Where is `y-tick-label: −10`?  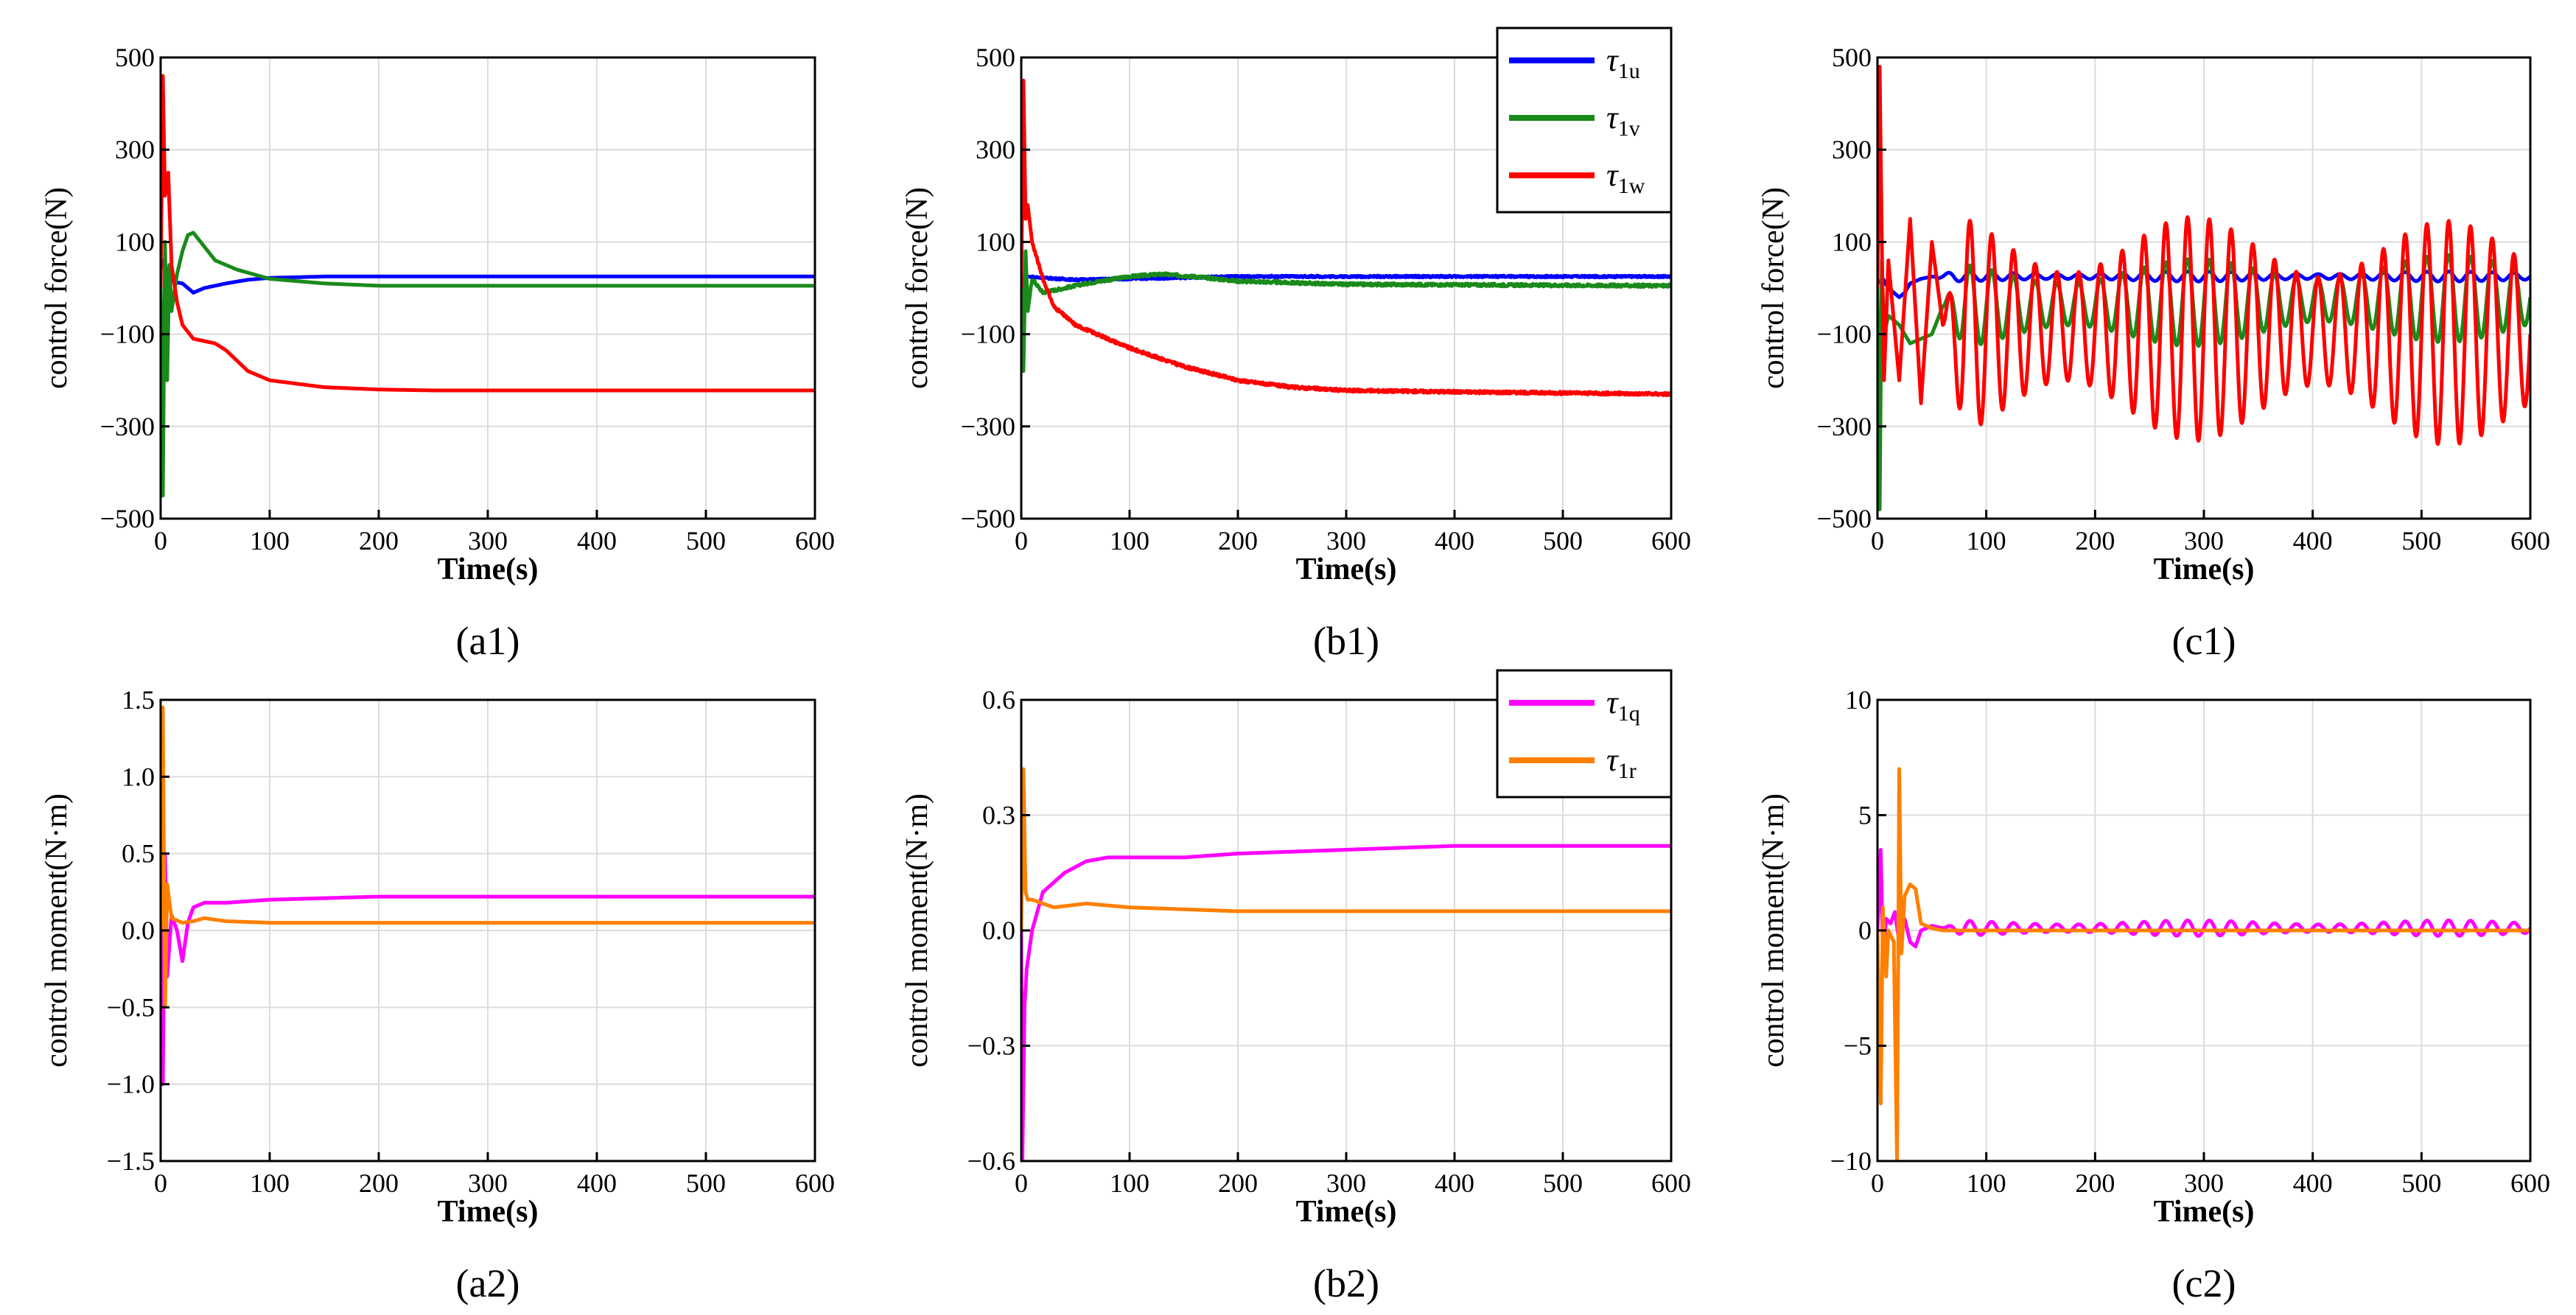
y-tick-label: −10 is located at coordinates (1851, 1161).